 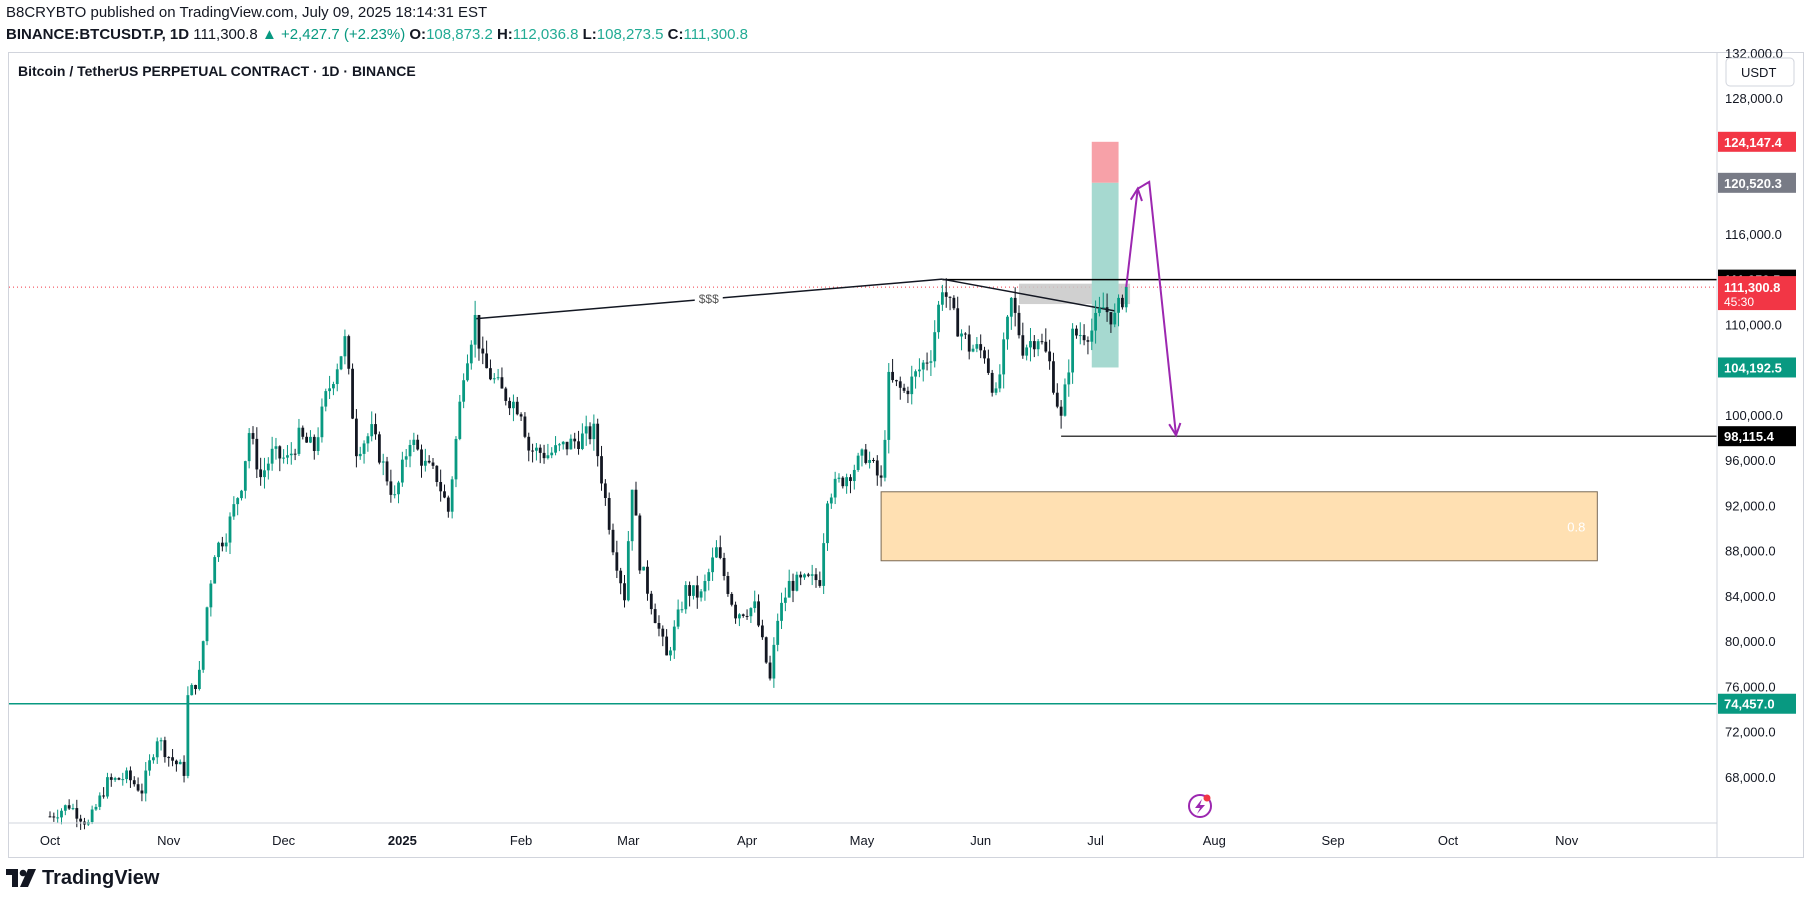 What do you see at coordinates (418, 34) in the screenshot?
I see `open-label: O:` at bounding box center [418, 34].